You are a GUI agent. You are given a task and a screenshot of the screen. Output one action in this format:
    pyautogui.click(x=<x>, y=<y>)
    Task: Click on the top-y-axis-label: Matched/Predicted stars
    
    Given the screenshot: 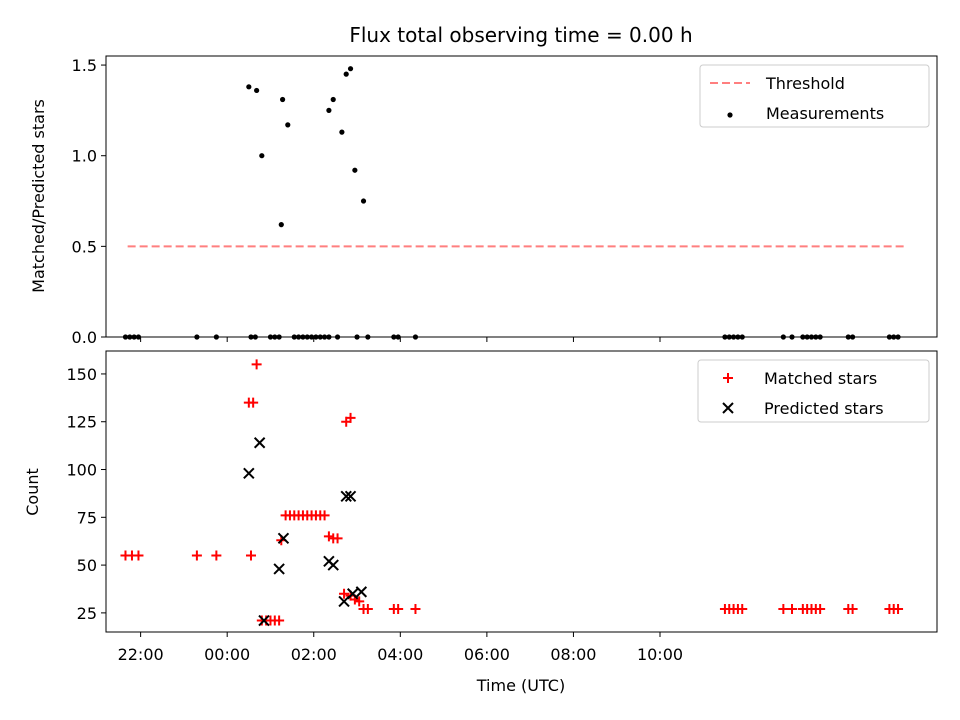 What is the action you would take?
    pyautogui.click(x=38, y=196)
    